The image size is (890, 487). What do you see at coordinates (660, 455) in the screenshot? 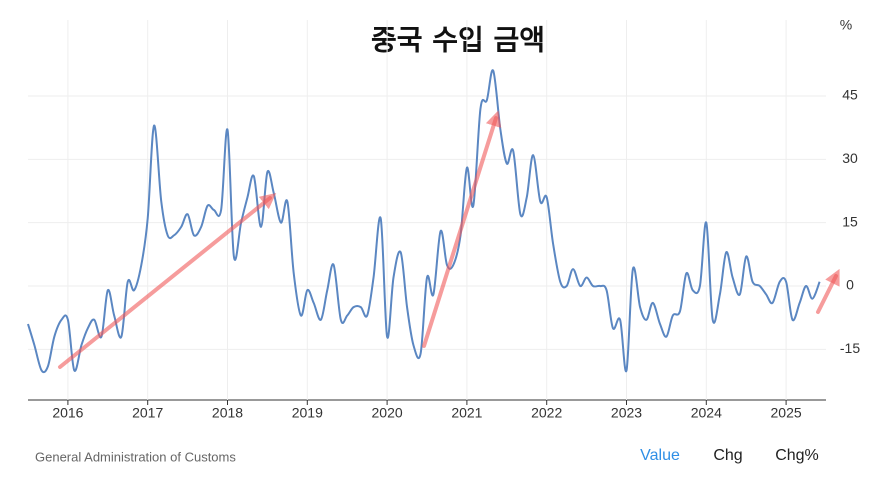
I see `value-button: Value` at bounding box center [660, 455].